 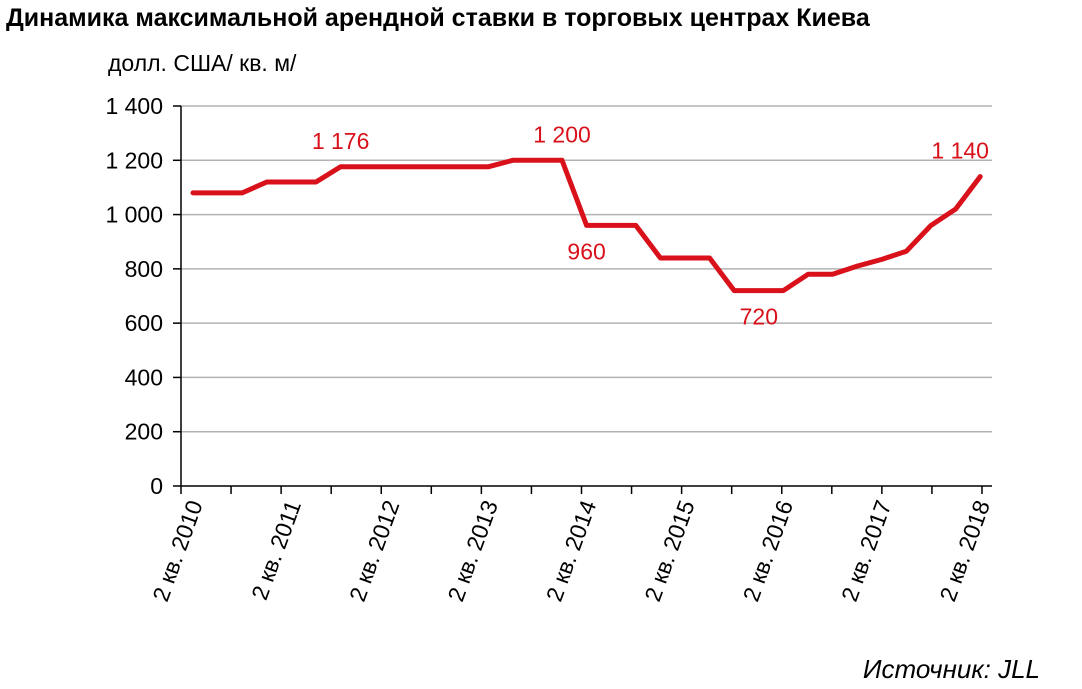 I want to click on y-axis-unit-label: долл. США/ кв. м/, so click(x=202, y=63).